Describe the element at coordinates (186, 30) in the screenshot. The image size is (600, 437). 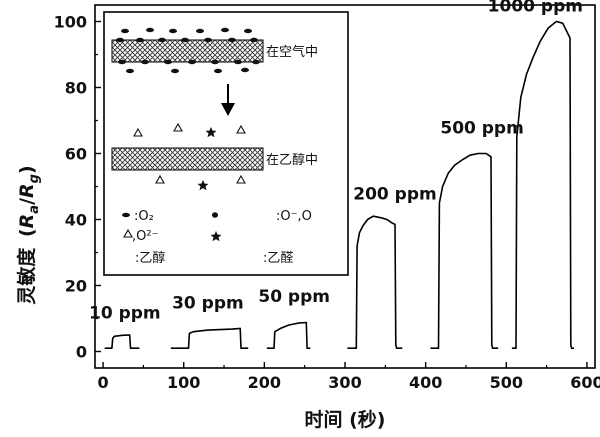
I see `o2-ions-top` at that location.